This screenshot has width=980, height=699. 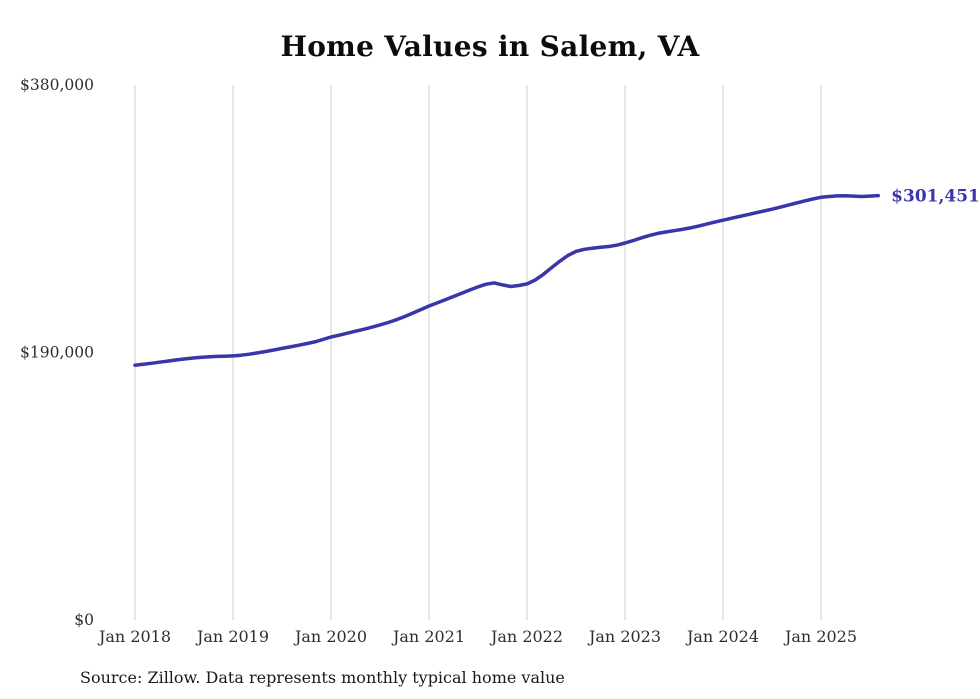 I want to click on x-tick-label: Jan 2024, so click(x=722, y=636).